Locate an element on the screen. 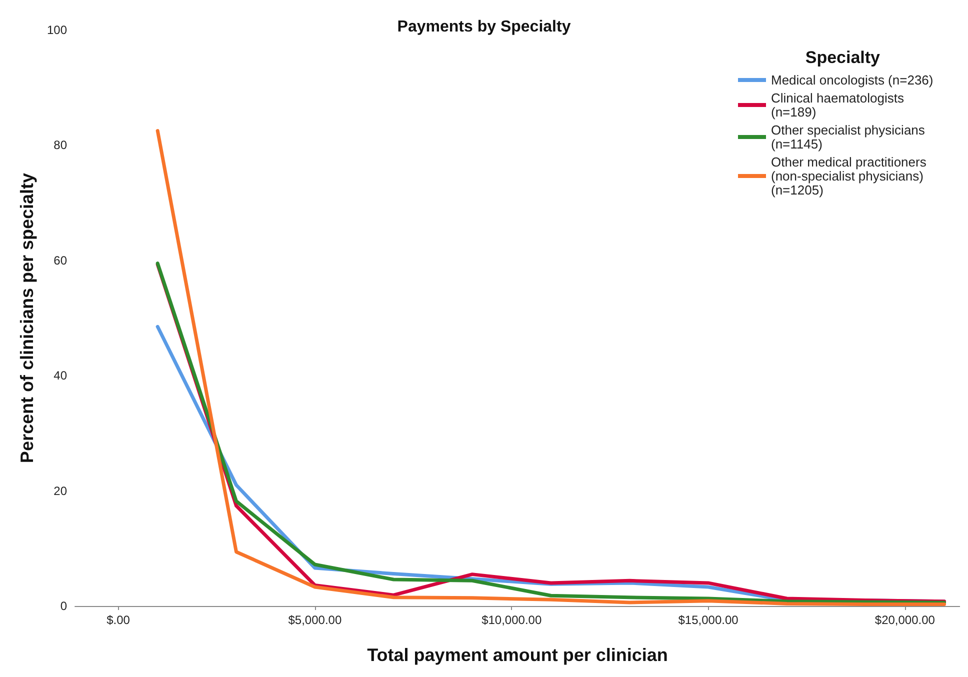 This screenshot has height=677, width=968. legend-label: Clinical haematologists (n=189) is located at coordinates (839, 105).